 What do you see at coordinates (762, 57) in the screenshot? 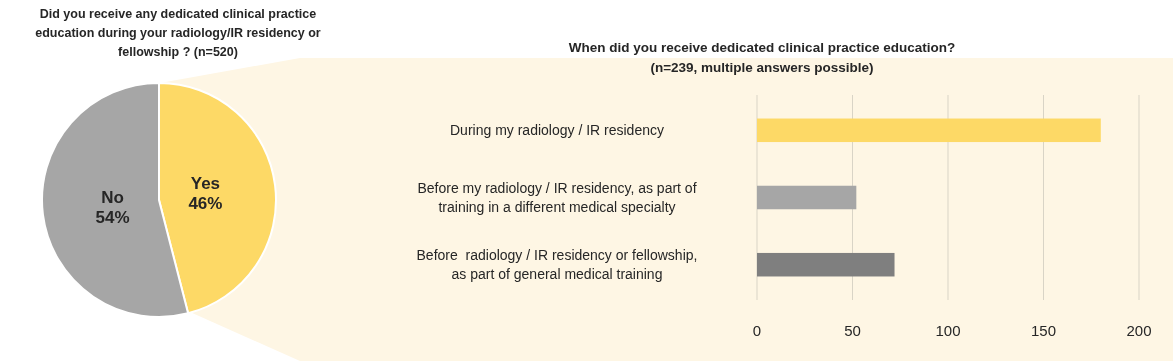
I see `chart-title: When did you receive dedicated clinical practice education? (n=239, multiple answers possible)` at bounding box center [762, 57].